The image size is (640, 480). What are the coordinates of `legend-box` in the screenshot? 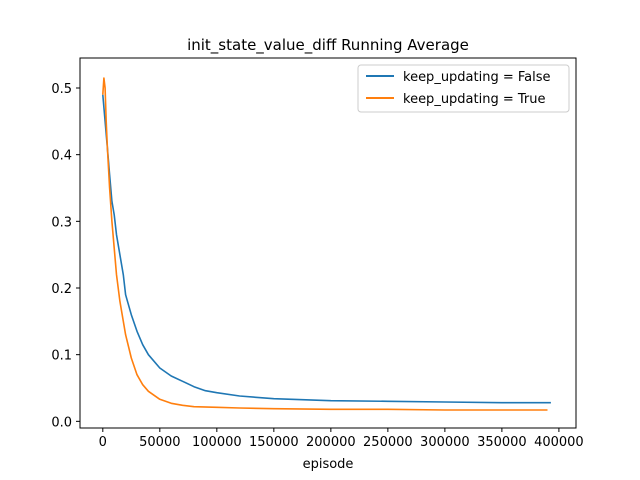 It's located at (463, 88).